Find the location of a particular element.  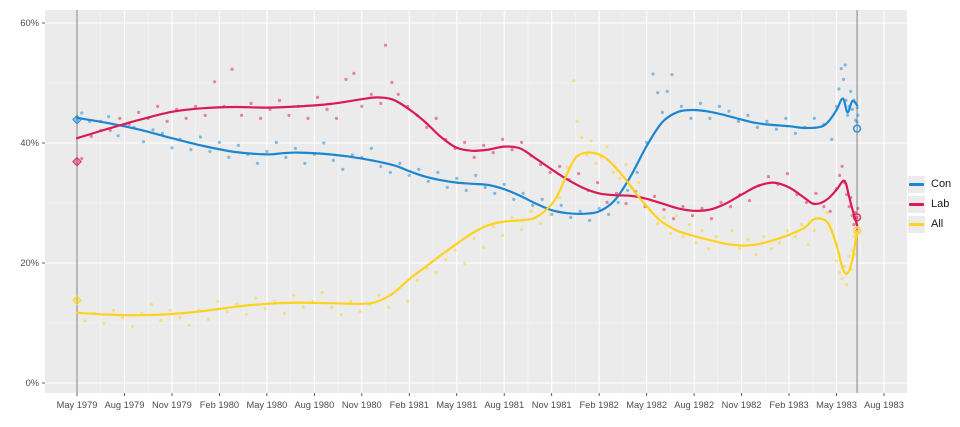

x-tick-label: May 1981 is located at coordinates (456, 405).